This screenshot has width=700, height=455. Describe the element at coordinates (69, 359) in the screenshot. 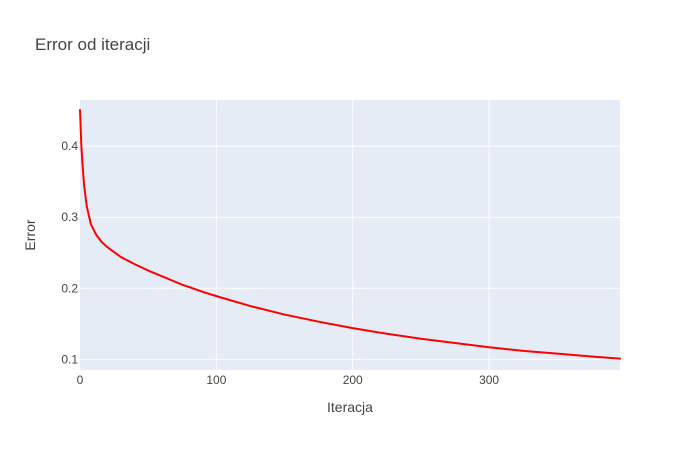

I see `y-tick-label: 0.1` at that location.